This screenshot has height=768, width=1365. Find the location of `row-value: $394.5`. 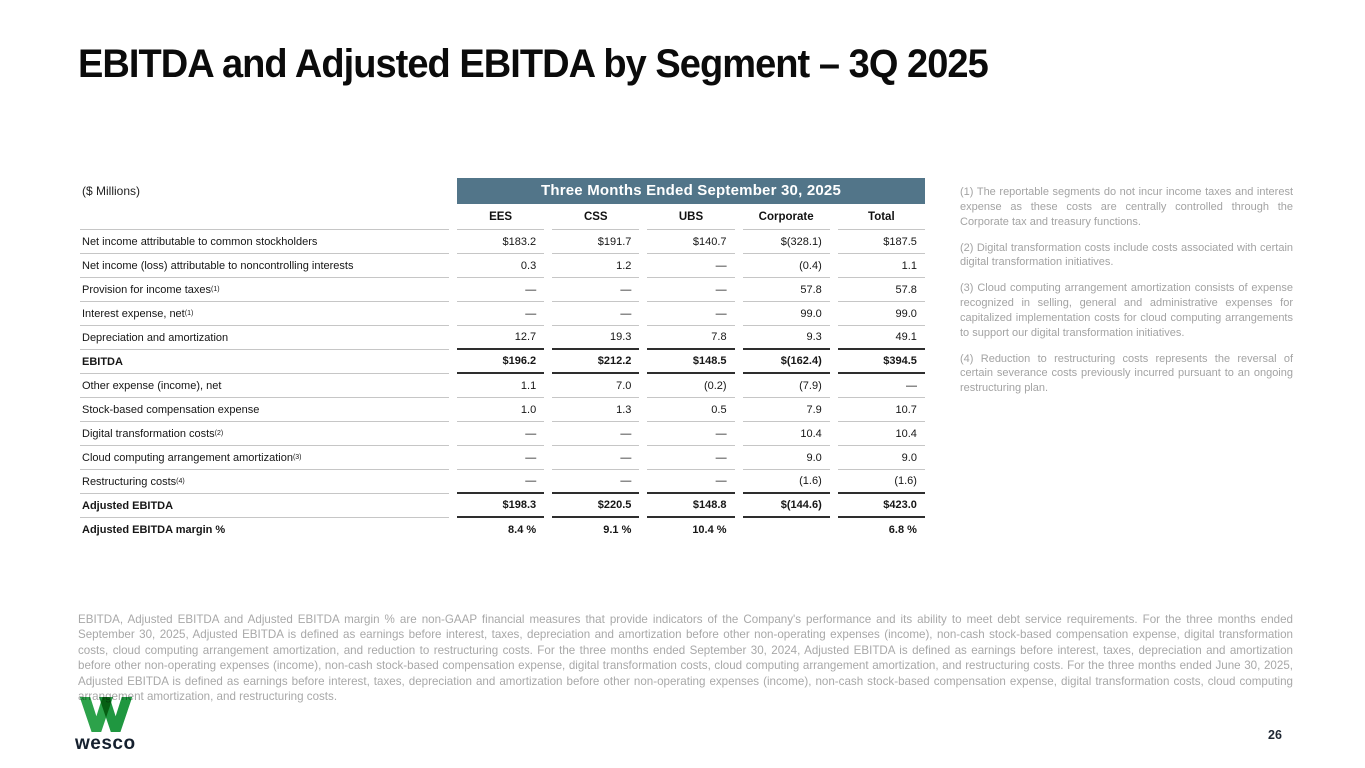

row-value: $394.5 is located at coordinates (881, 362).